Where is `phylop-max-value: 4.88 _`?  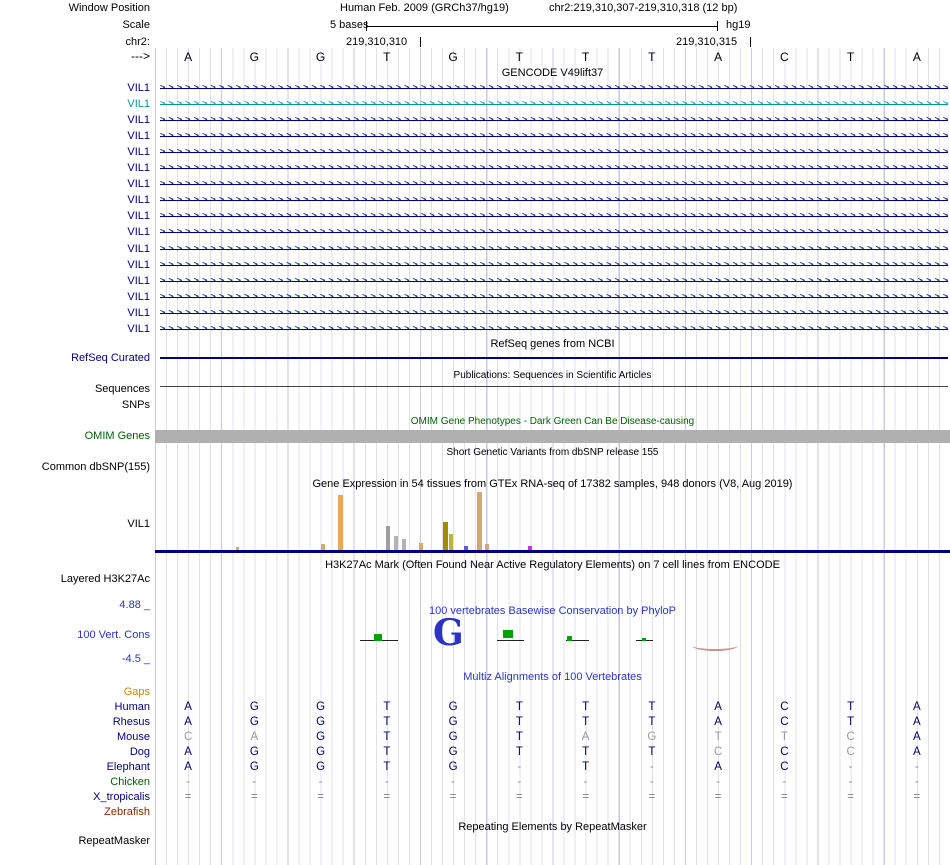
phylop-max-value: 4.88 _ is located at coordinates (134, 605).